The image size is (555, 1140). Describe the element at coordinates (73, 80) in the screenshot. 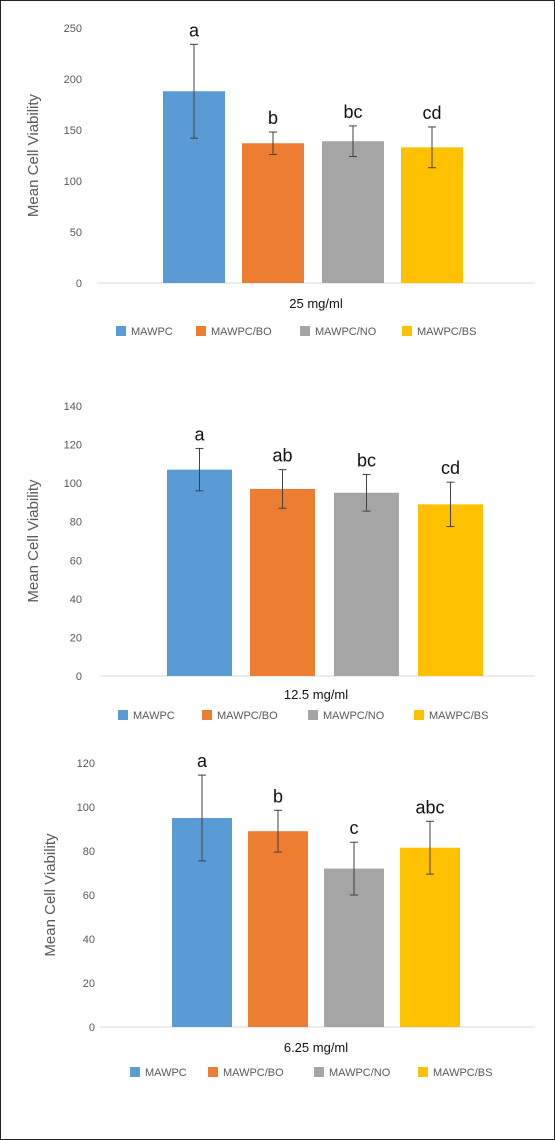

I see `y-tick-label: 200` at that location.